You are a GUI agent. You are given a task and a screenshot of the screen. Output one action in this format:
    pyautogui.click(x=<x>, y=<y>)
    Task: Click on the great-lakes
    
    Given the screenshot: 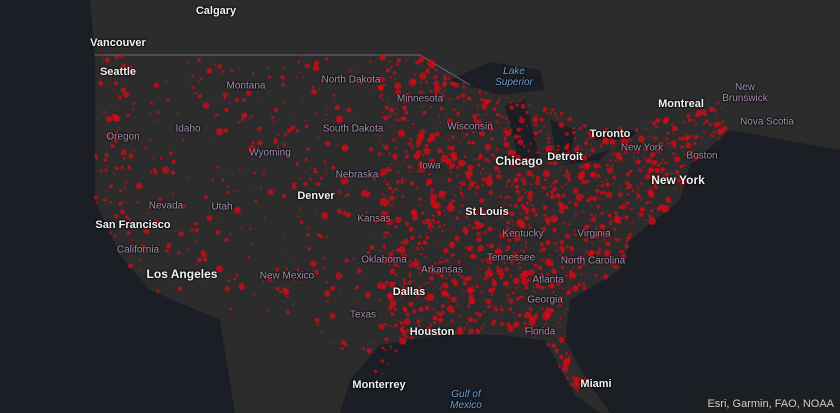 What is the action you would take?
    pyautogui.click(x=545, y=113)
    